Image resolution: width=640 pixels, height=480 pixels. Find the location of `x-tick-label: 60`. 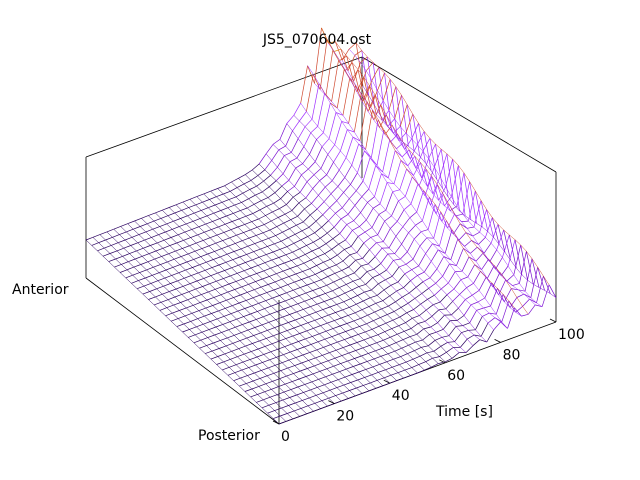

x-tick-label: 60 is located at coordinates (456, 376).